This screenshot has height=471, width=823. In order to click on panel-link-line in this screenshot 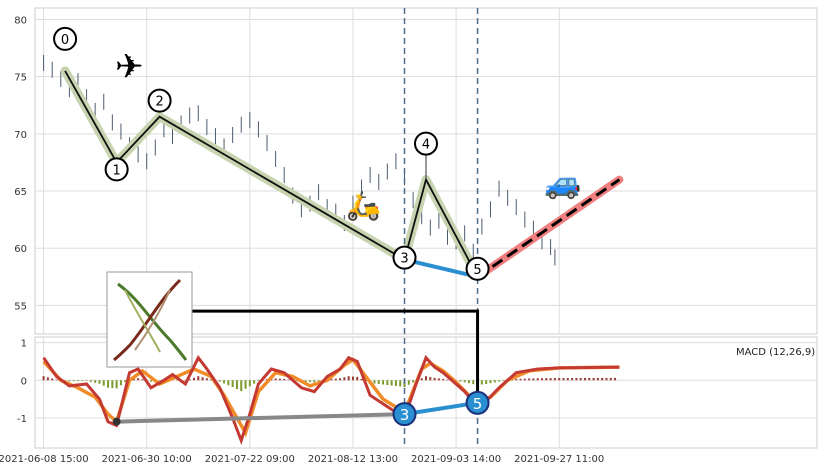, I will do `click(298, 356)`.